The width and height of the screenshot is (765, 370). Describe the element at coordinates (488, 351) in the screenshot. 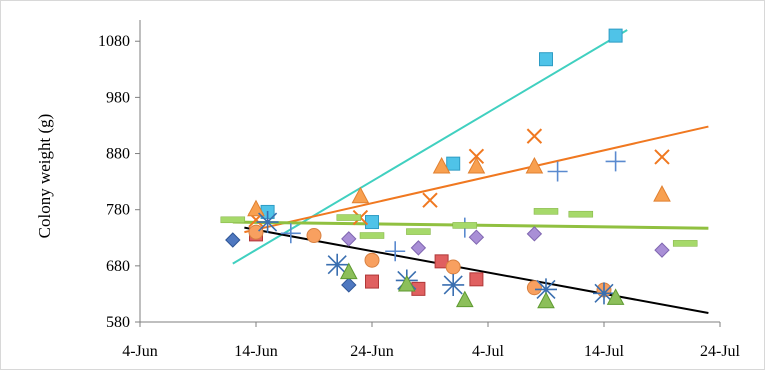

I see `x-tick-label: 4-Jul` at that location.